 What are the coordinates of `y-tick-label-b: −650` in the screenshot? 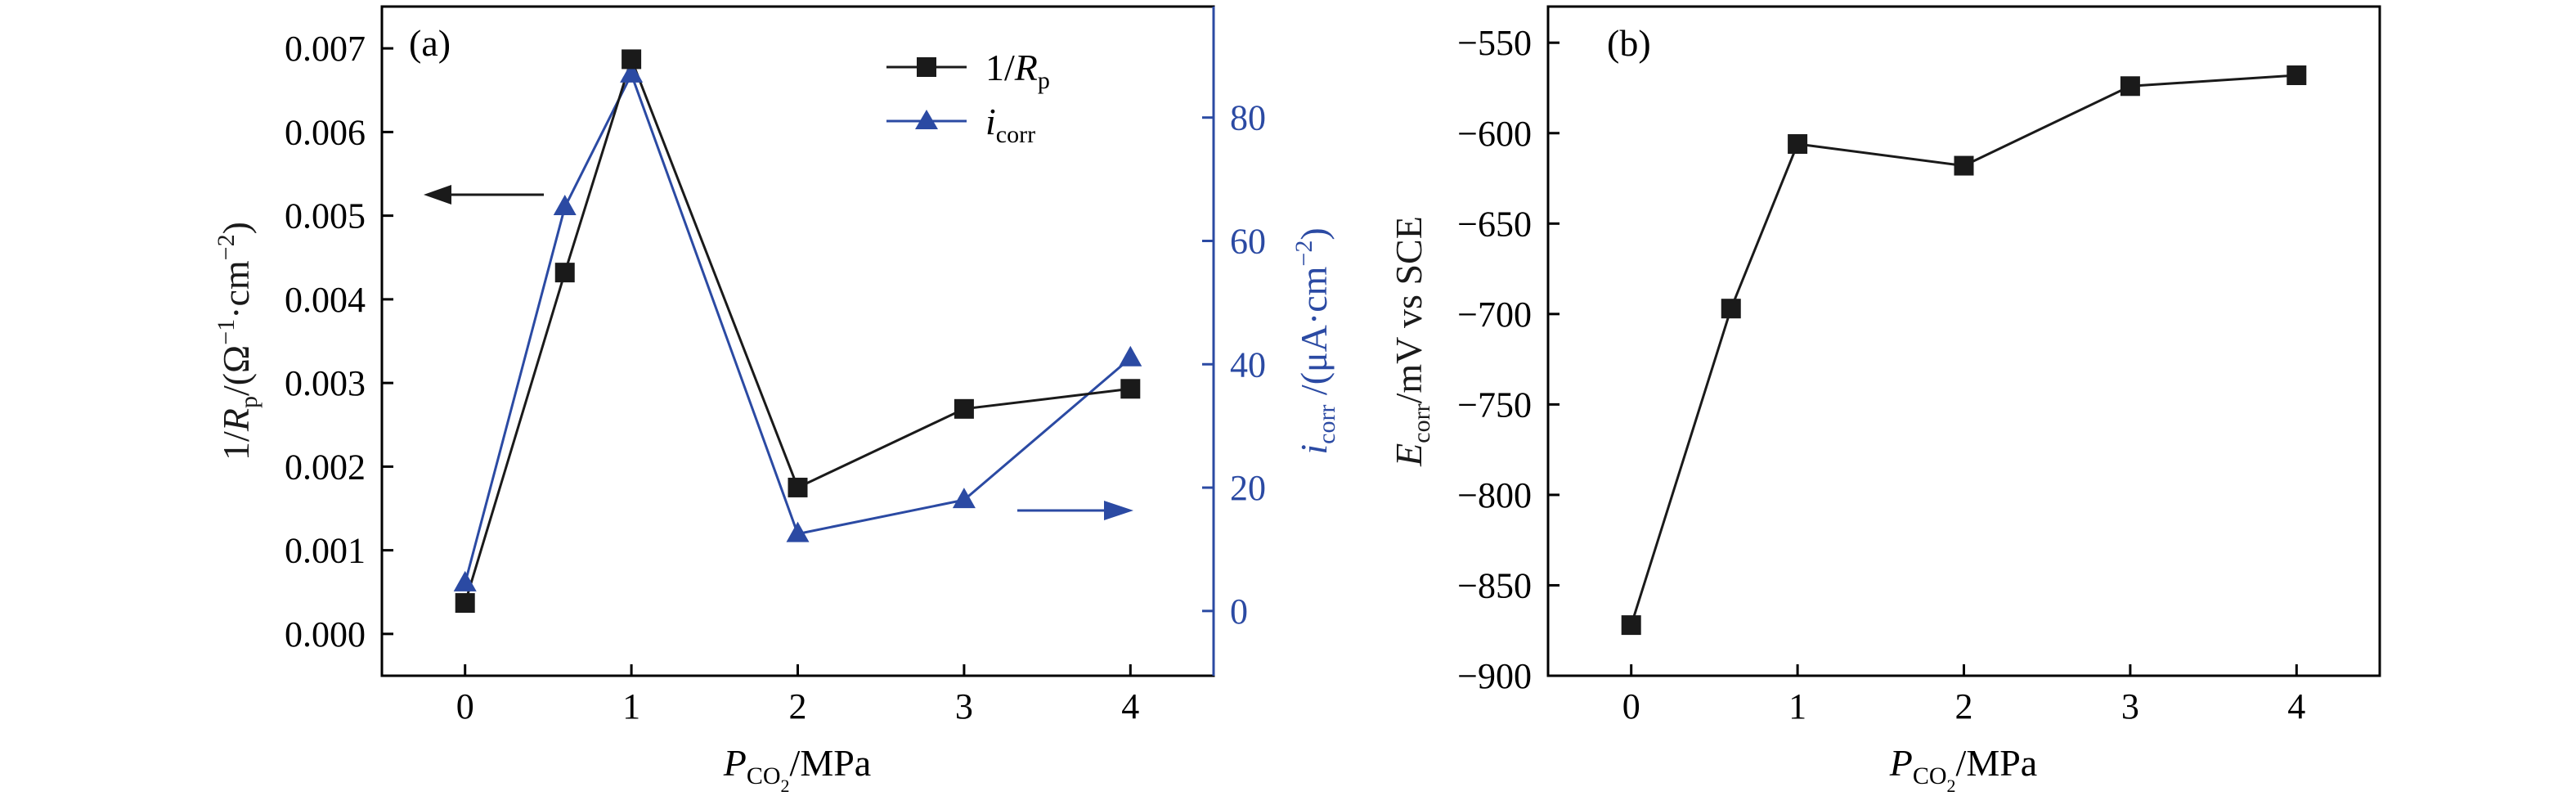 It's located at (1494, 224).